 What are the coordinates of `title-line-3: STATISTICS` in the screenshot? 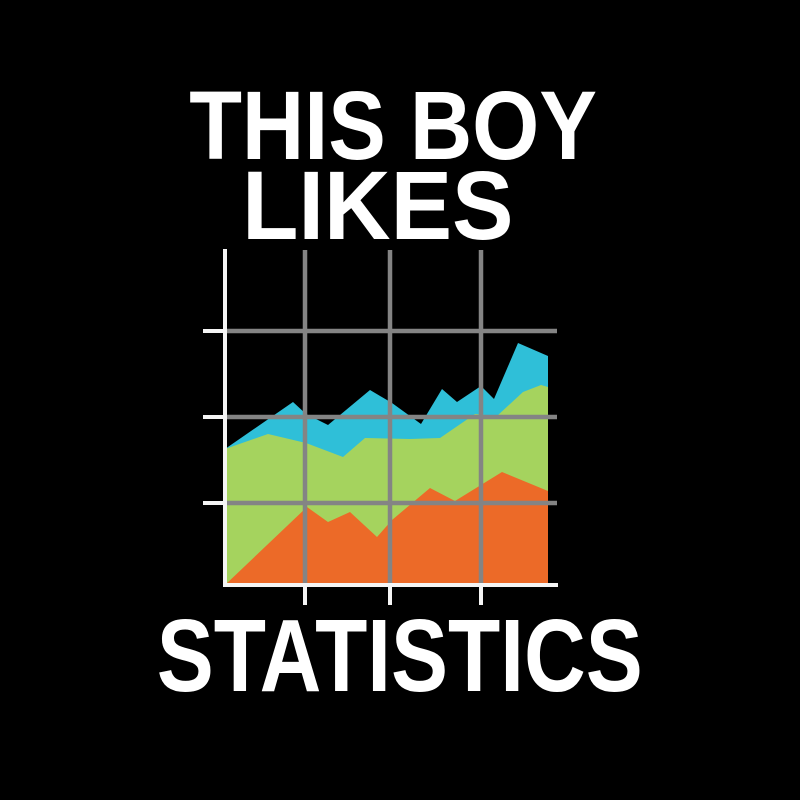 It's located at (400, 655).